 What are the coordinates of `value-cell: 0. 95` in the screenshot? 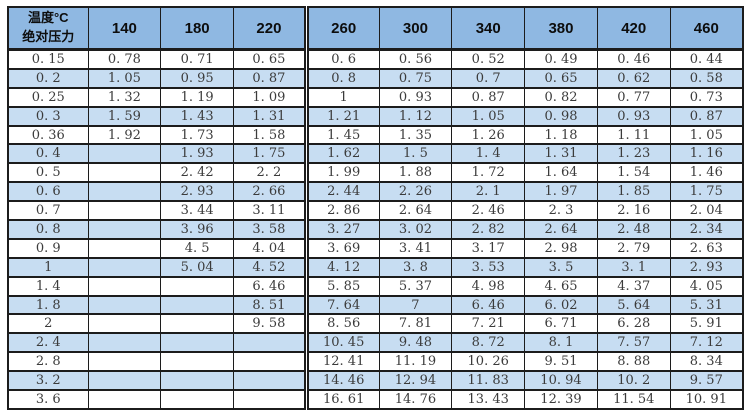 It's located at (197, 78).